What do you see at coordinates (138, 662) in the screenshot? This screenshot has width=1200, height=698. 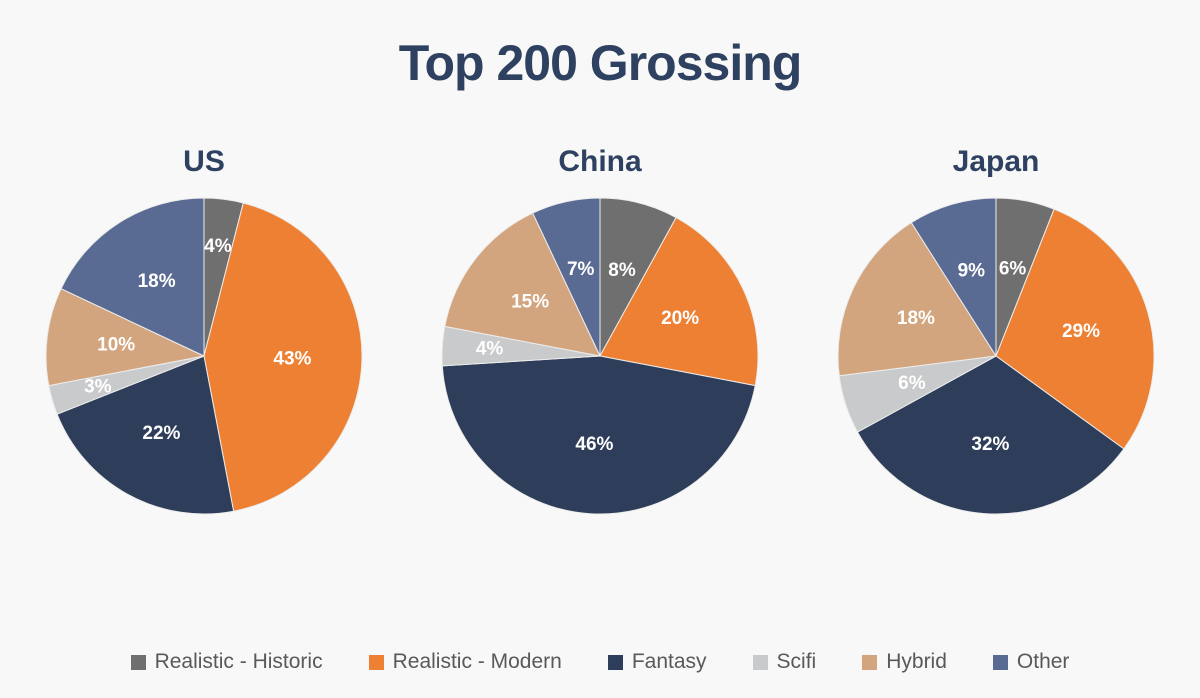 I see `legend-swatch-realistic-historic` at bounding box center [138, 662].